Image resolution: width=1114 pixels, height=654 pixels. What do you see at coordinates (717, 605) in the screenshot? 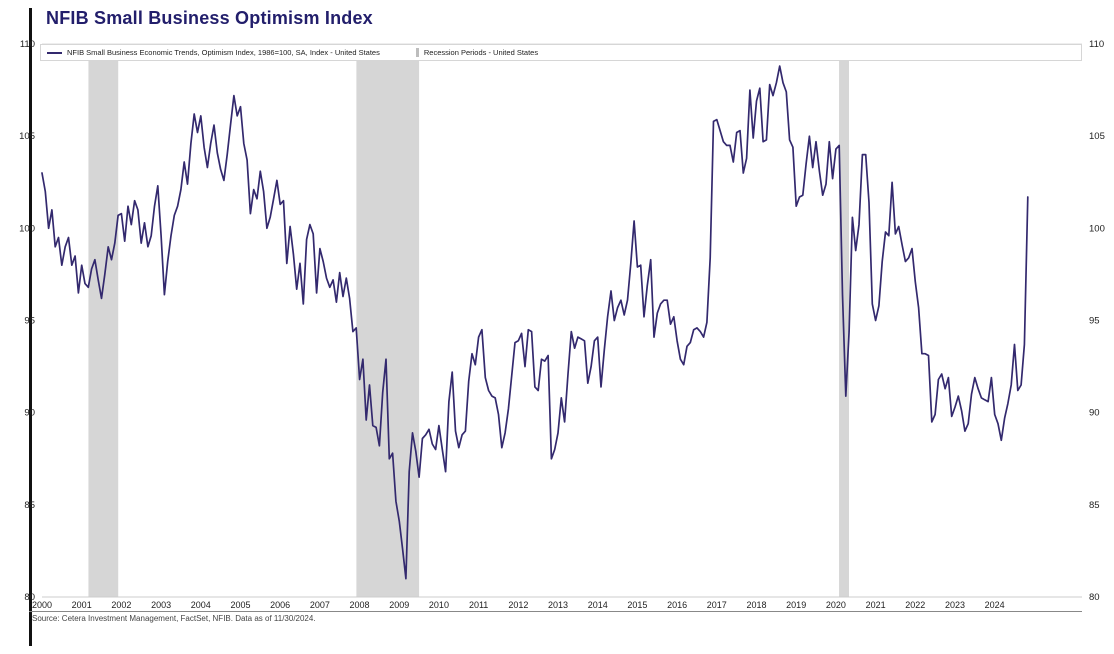
I see `x-tick-label: 2017` at bounding box center [717, 605].